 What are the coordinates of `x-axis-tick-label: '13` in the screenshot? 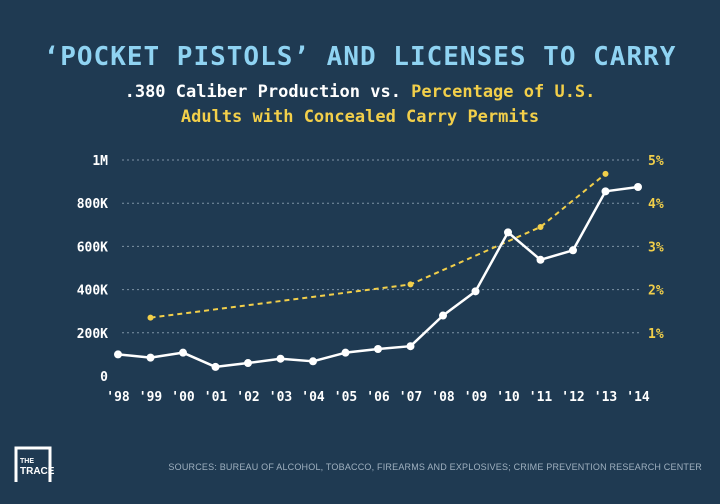 It's located at (605, 397).